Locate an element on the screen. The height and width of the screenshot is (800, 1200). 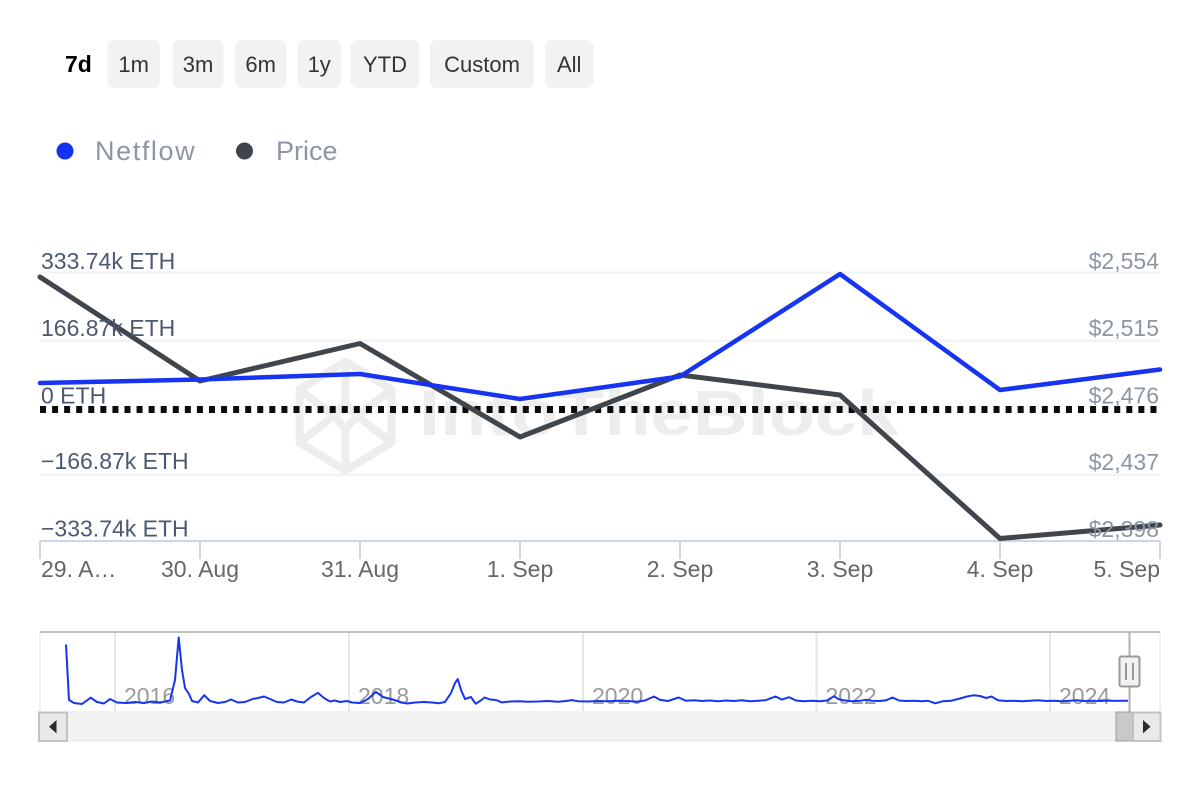
svg-text: 1. Sep is located at coordinates (520, 569).